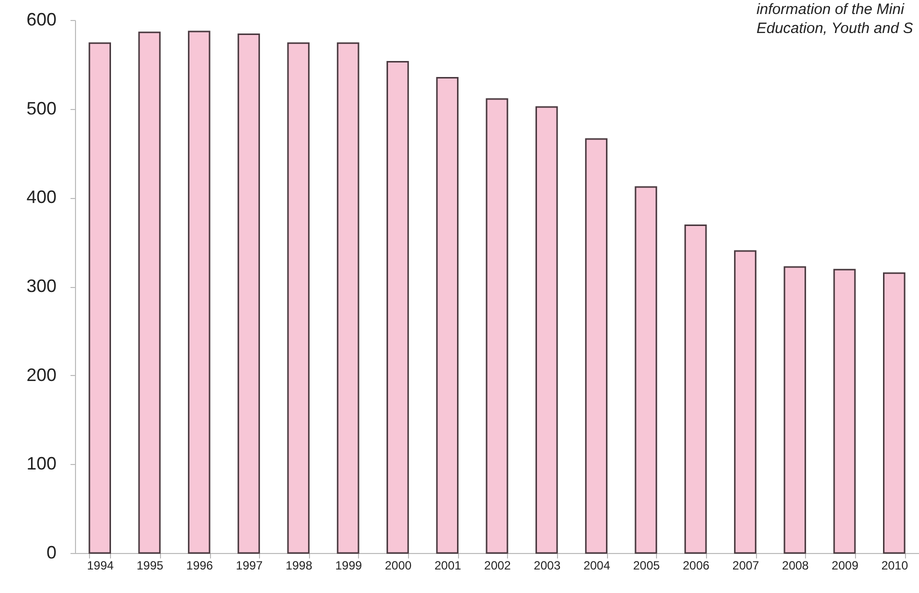 Image resolution: width=919 pixels, height=593 pixels. What do you see at coordinates (796, 565) in the screenshot?
I see `x-tick-label: 2008` at bounding box center [796, 565].